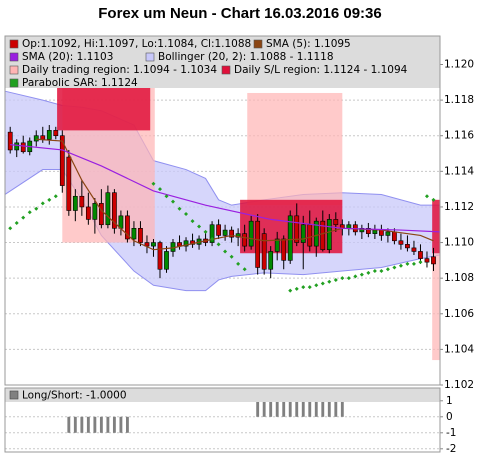  Describe the element at coordinates (459, 136) in the screenshot. I see `y-tick-label: 1.116` at that location.